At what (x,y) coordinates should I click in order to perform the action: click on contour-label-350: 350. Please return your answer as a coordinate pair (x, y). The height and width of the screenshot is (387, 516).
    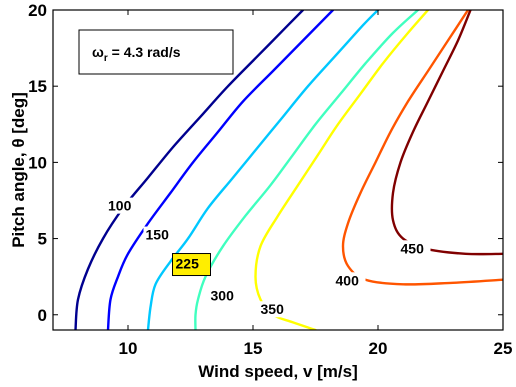
    Looking at the image, I should click on (273, 309).